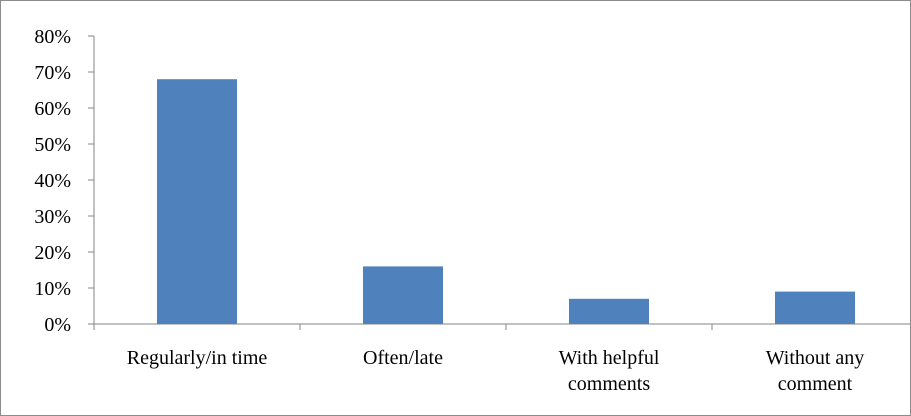  Describe the element at coordinates (815, 384) in the screenshot. I see `x-category-label: comment` at that location.